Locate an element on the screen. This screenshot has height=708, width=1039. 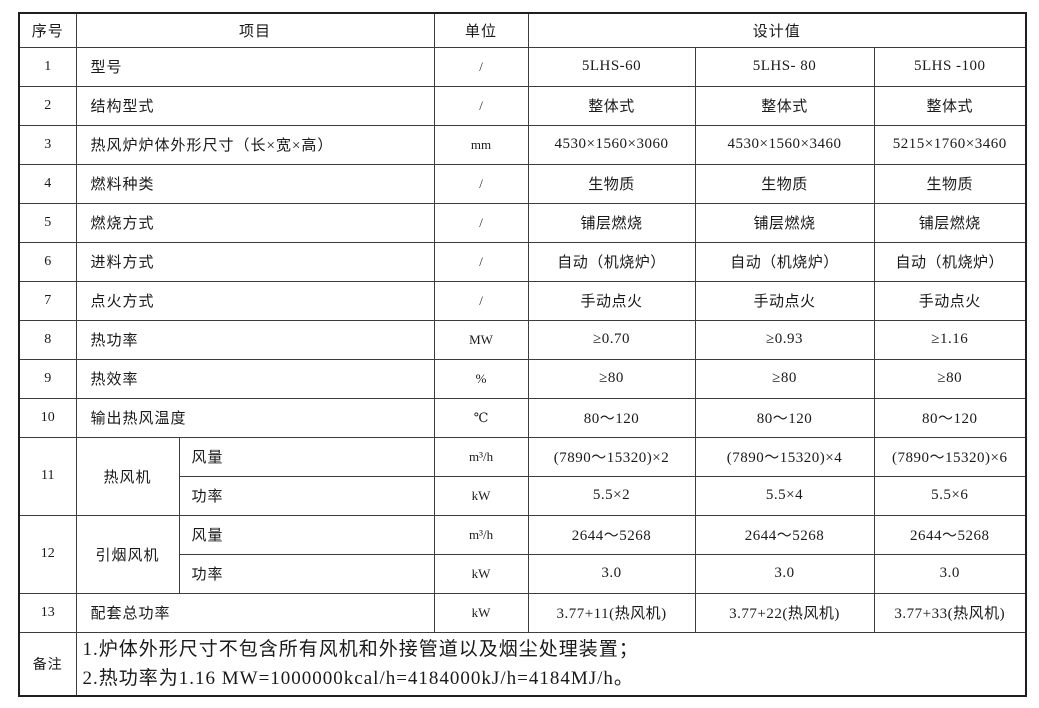
cell-value: 5.5×2 is located at coordinates (611, 495).